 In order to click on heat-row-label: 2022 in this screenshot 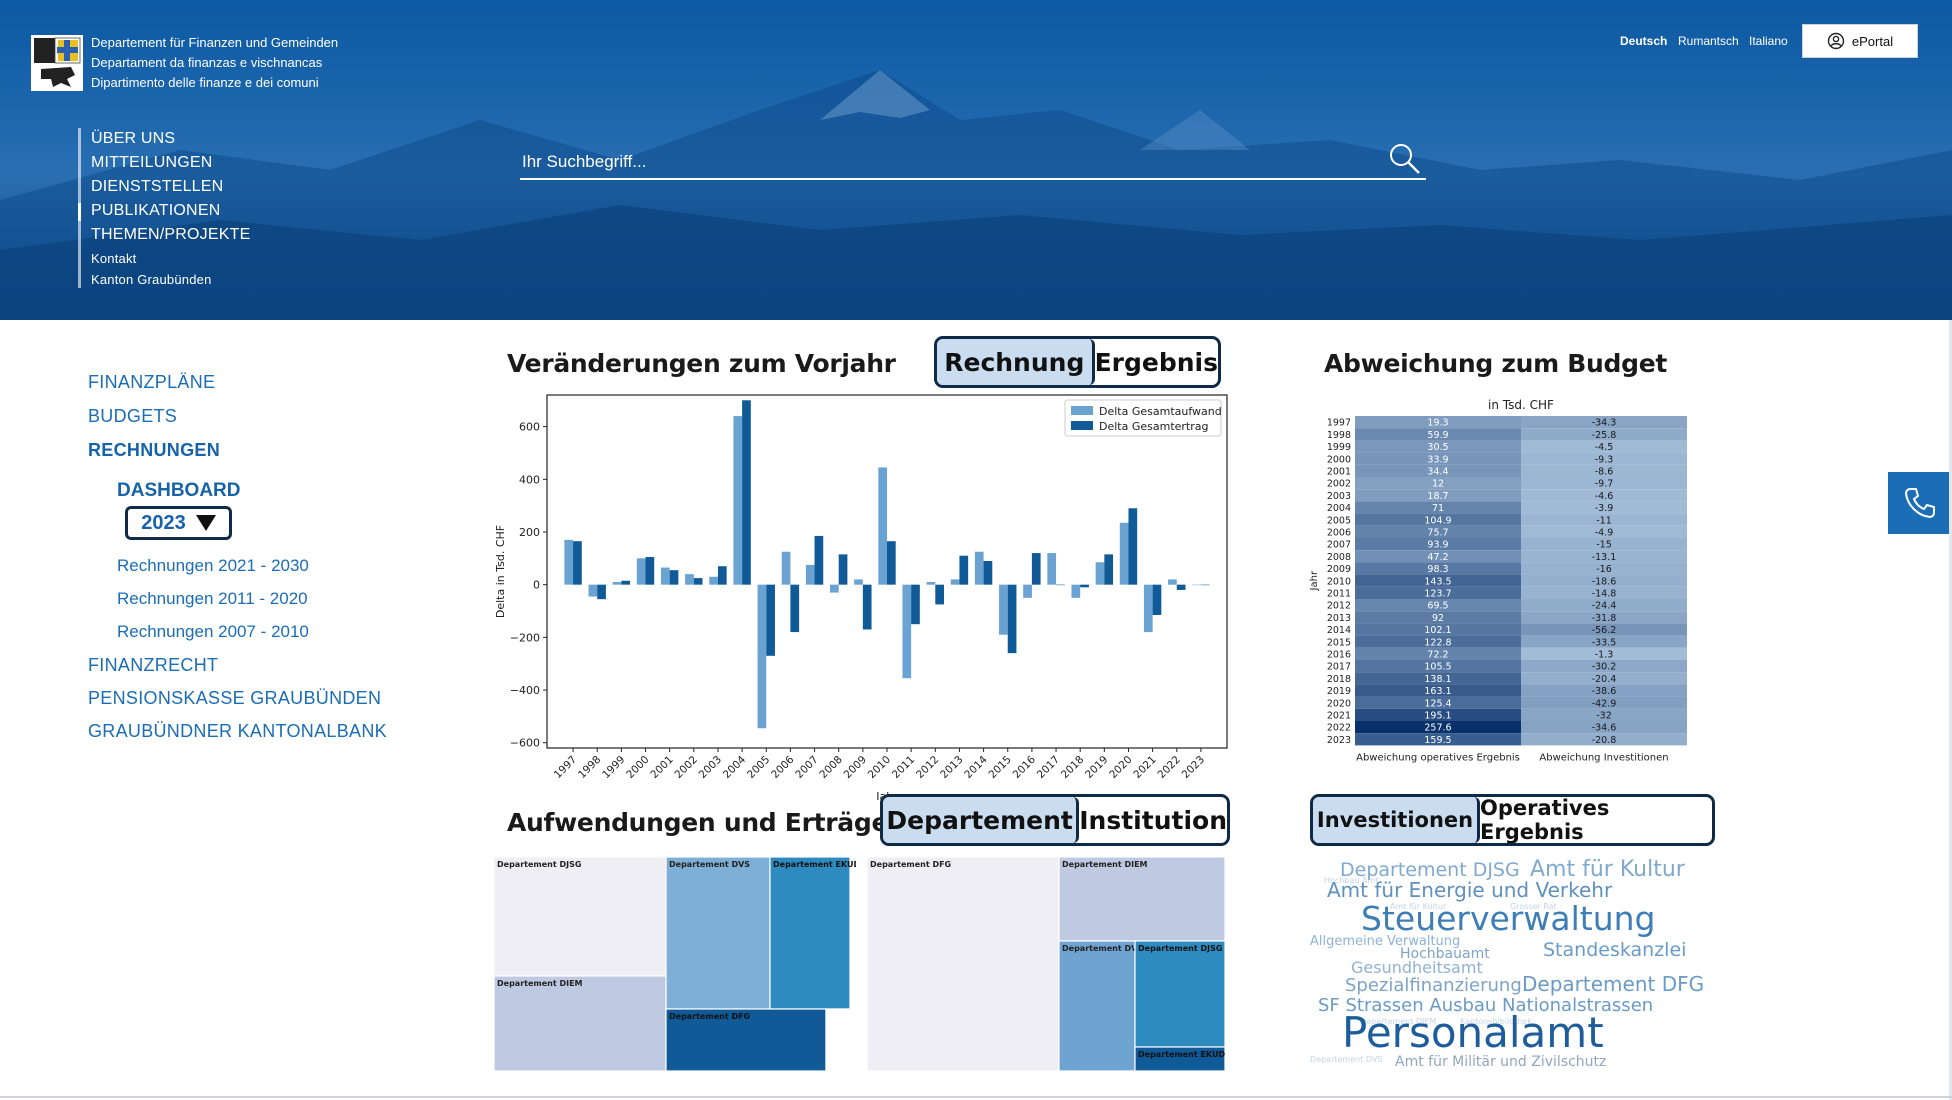, I will do `click(1339, 728)`.